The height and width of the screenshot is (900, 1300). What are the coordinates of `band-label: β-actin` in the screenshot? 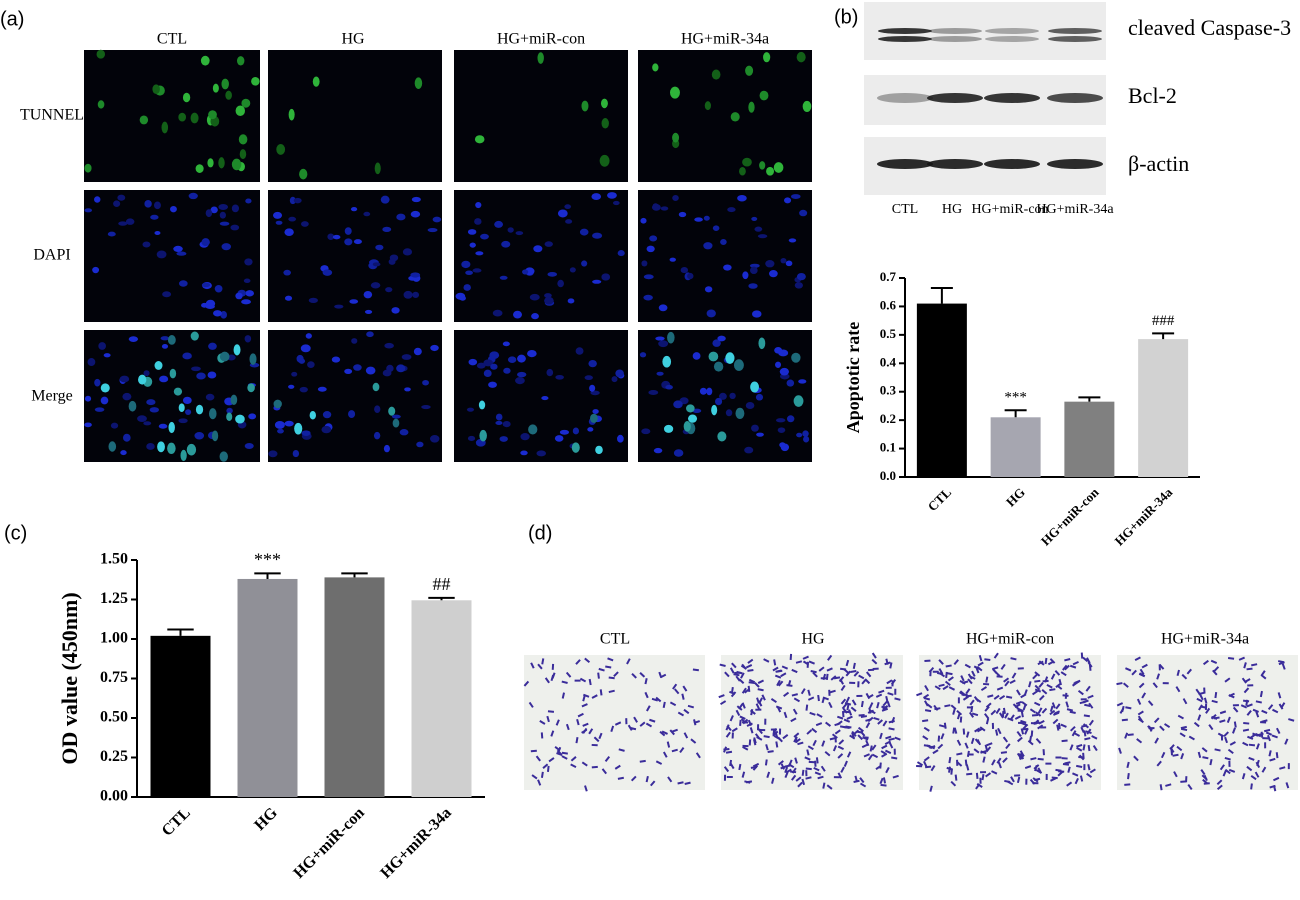 It's located at (1158, 163).